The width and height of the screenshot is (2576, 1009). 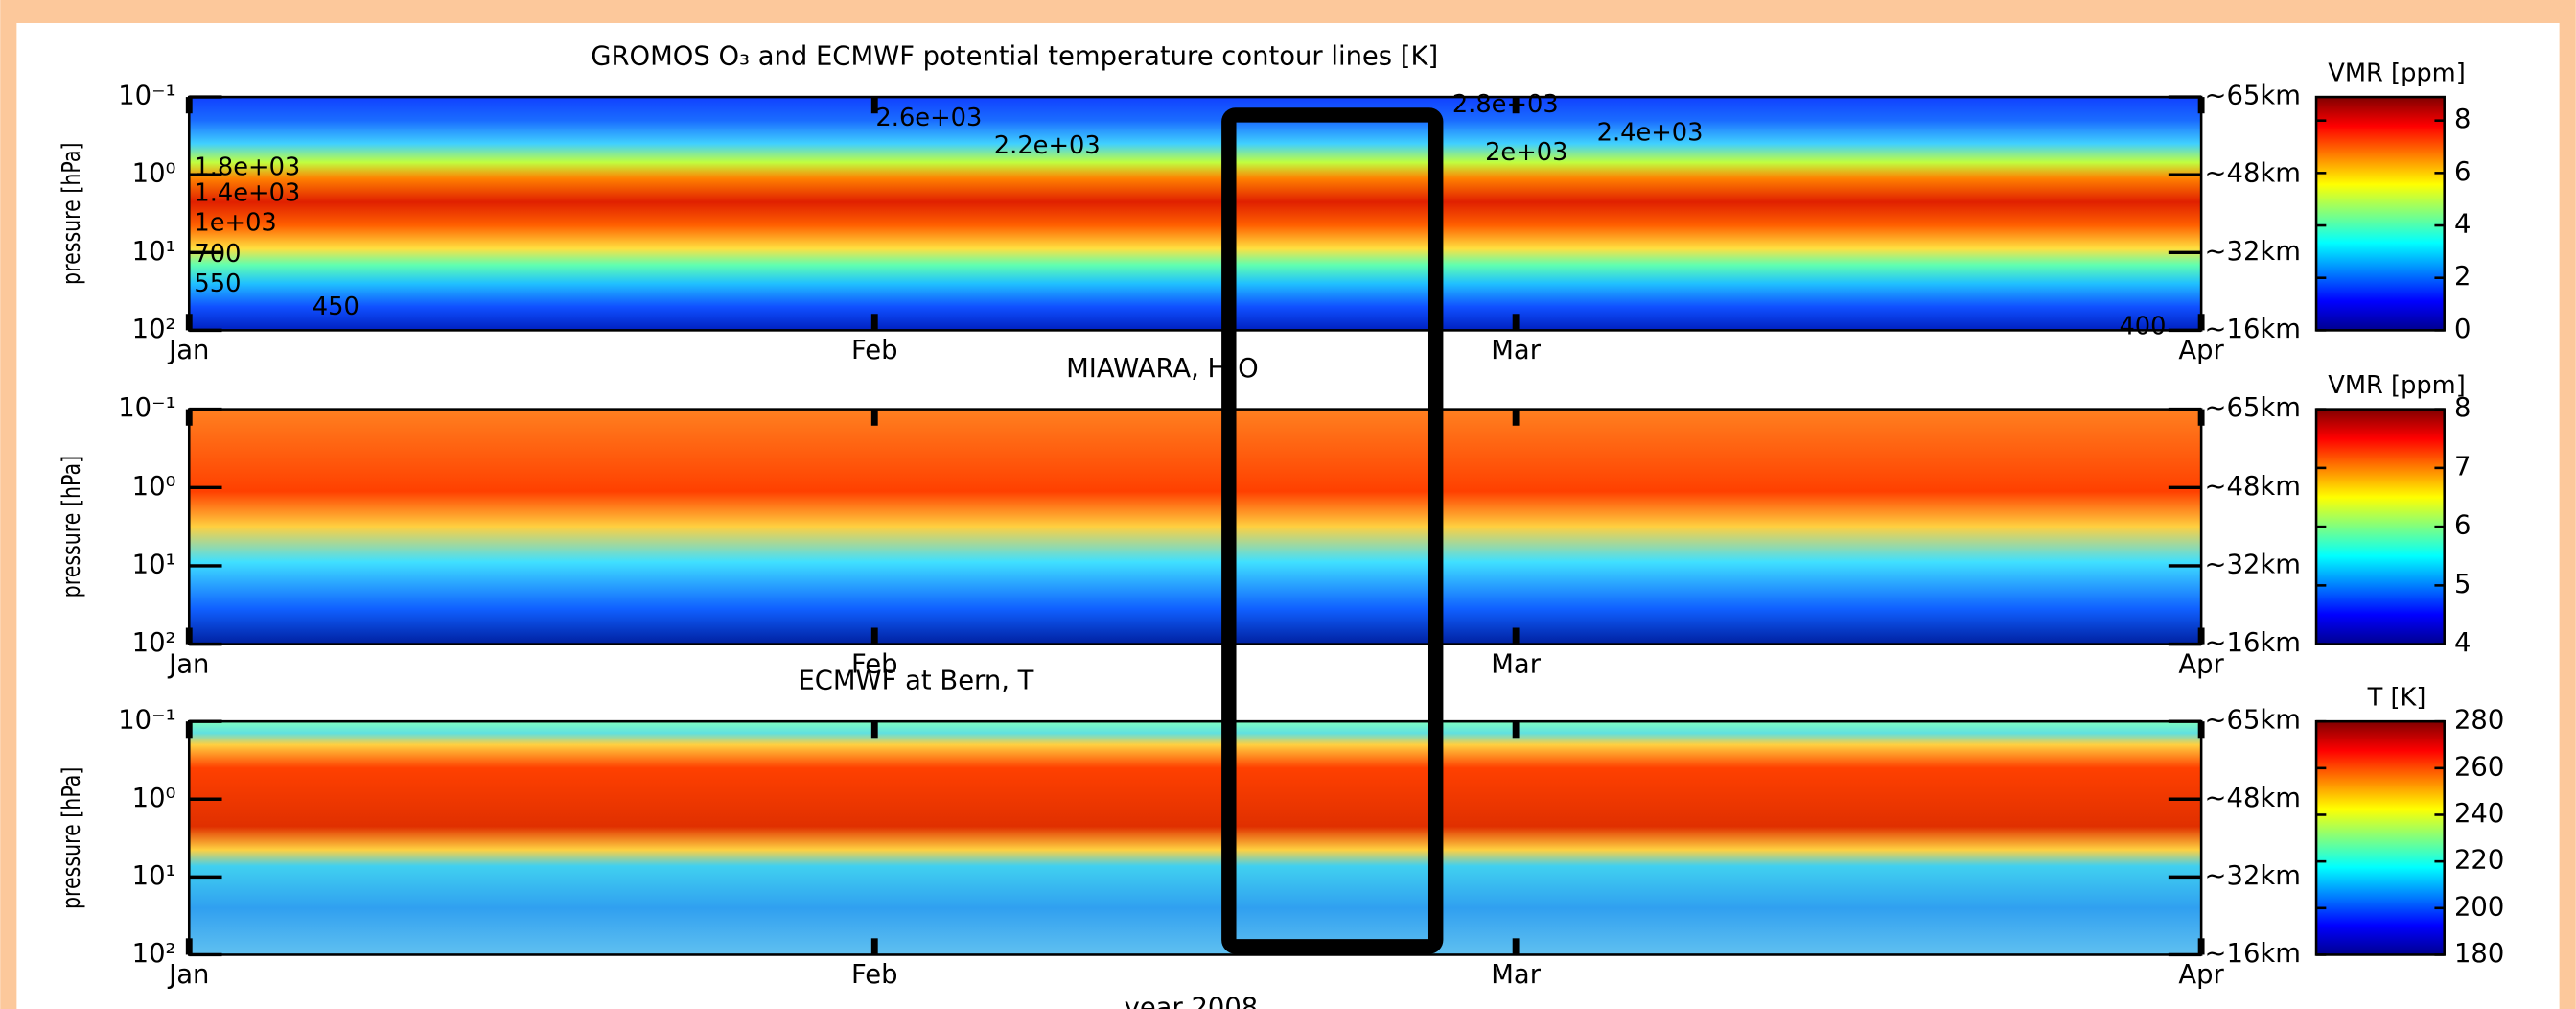 I want to click on panel-title: ECMWF at Bern, T, so click(x=915, y=681).